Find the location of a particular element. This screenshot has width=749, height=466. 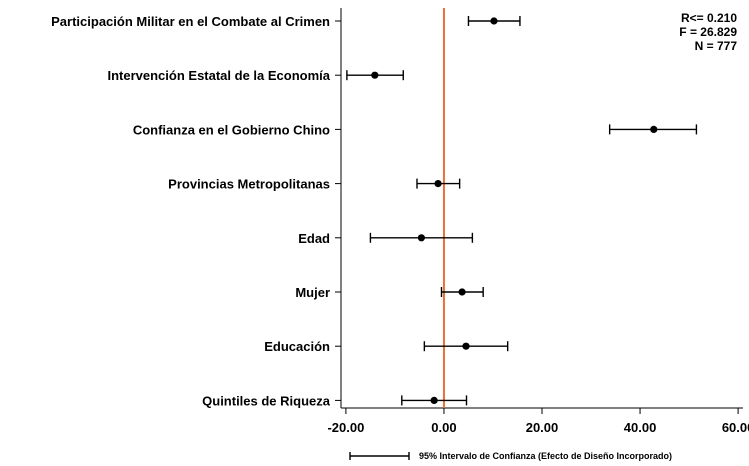

model-stat: N = 777 is located at coordinates (716, 46).